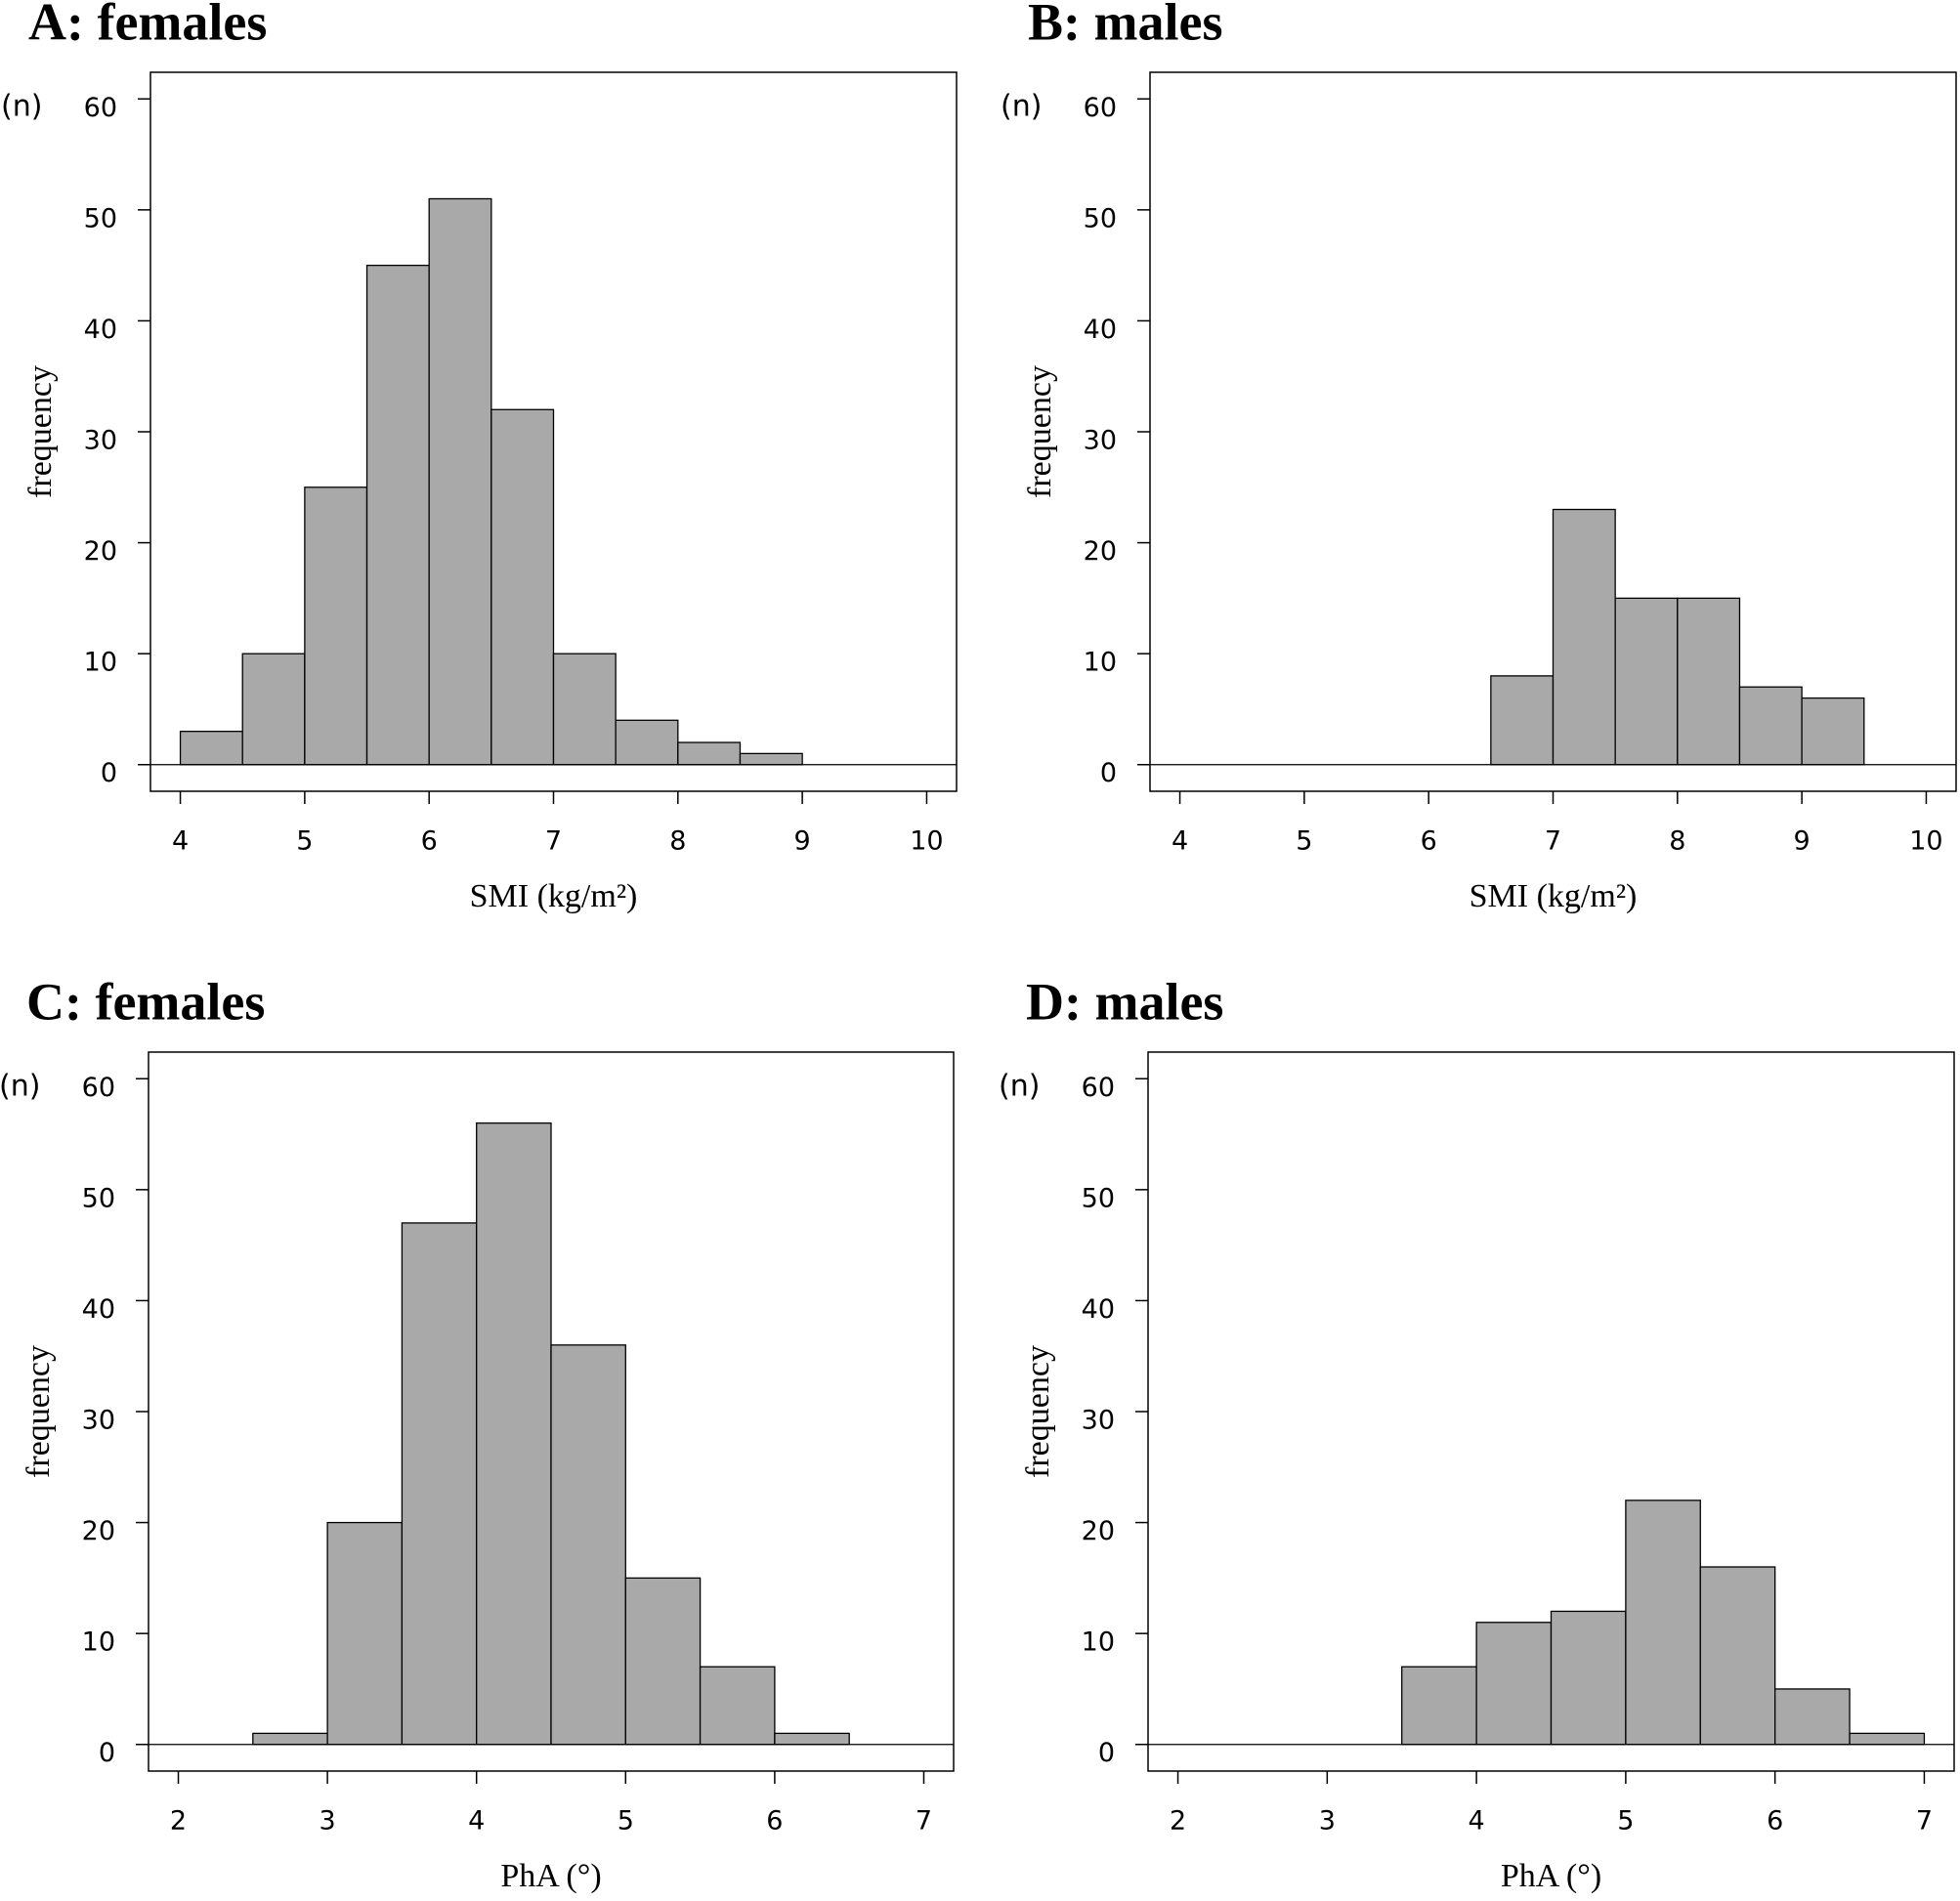  I want to click on panel-title: A: females, so click(147, 26).